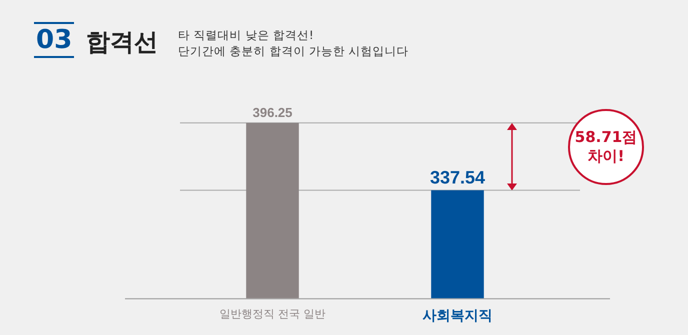  I want to click on circle-badge: 58.71점 차이!, so click(606, 147).